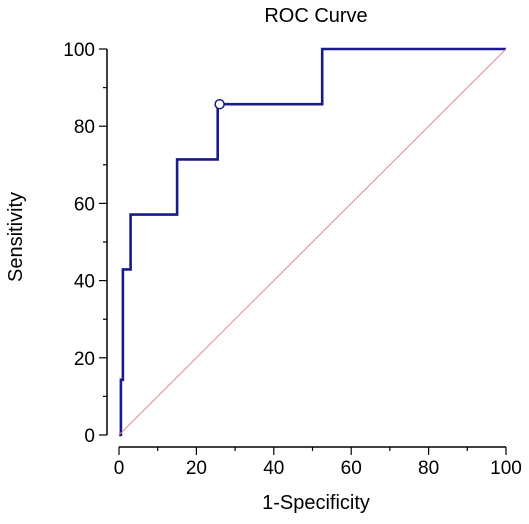 Image resolution: width=529 pixels, height=524 pixels. Describe the element at coordinates (196, 468) in the screenshot. I see `x-tick-label: 20` at that location.